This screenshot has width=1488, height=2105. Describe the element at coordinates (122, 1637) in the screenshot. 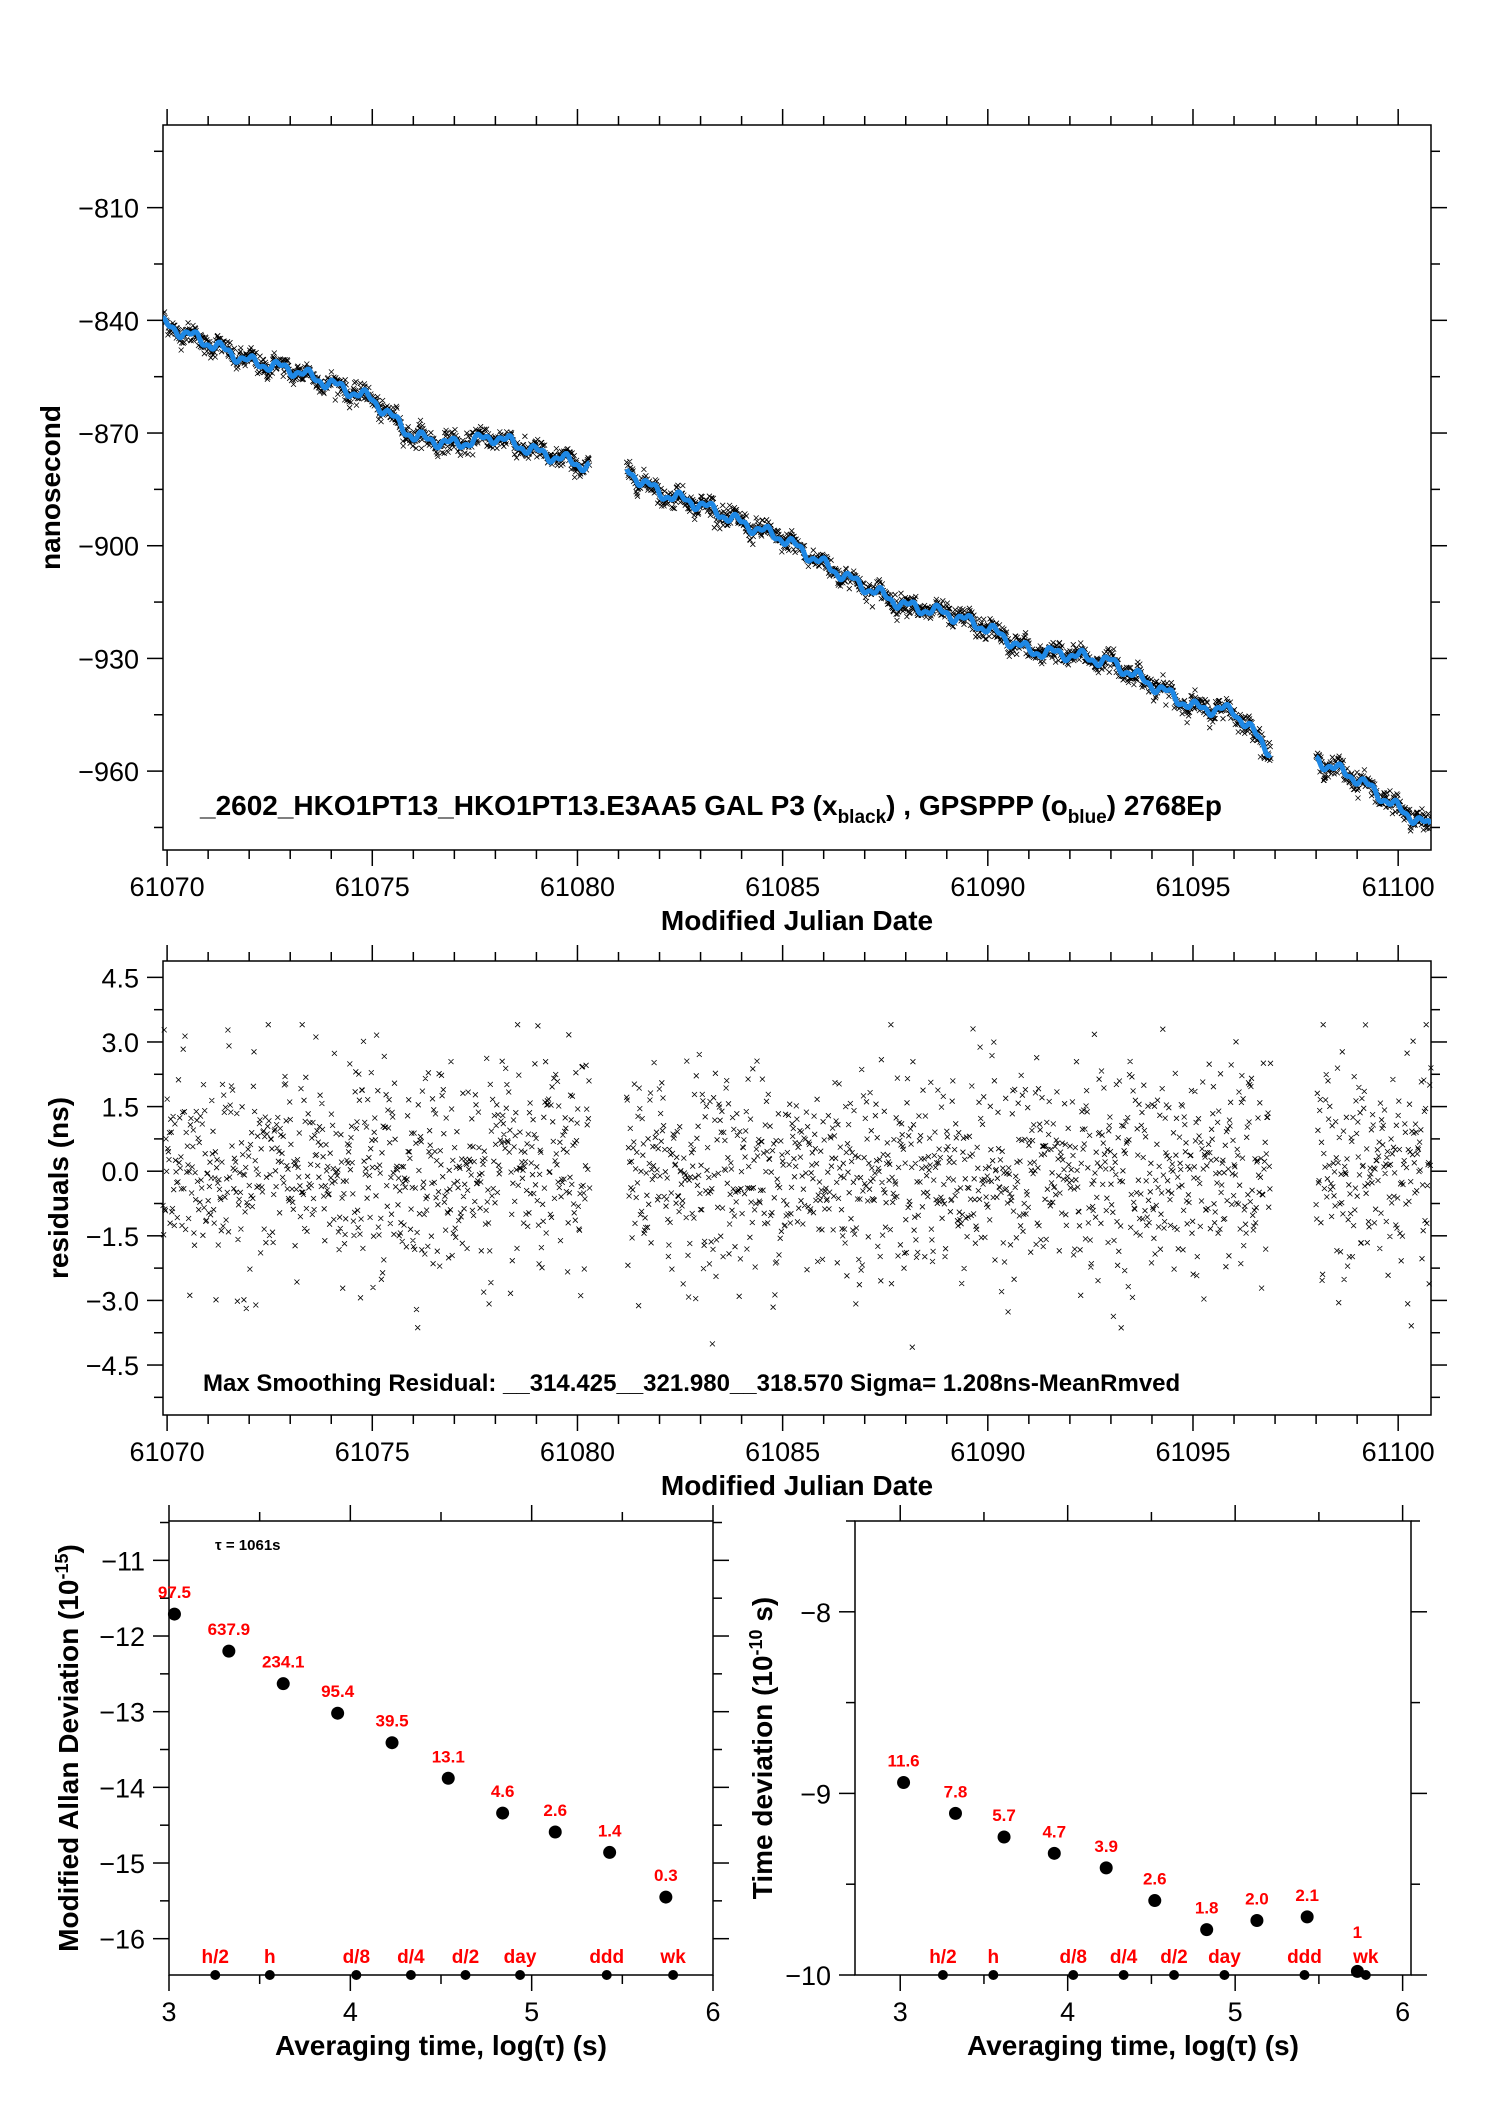

I see `y-tick-label: −12` at that location.